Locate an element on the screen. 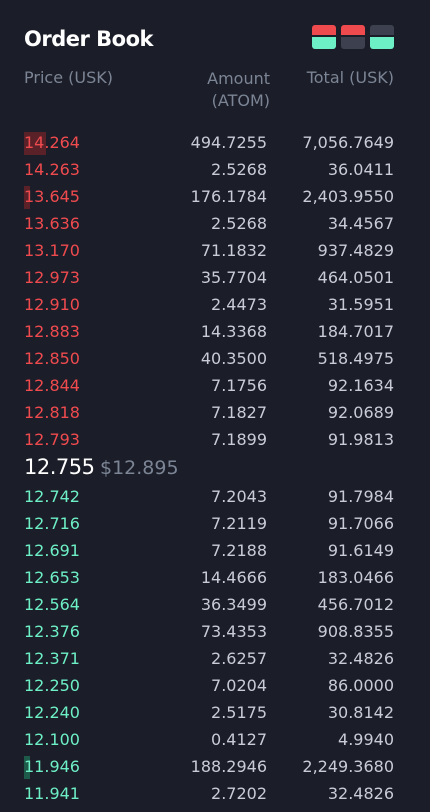  bid-amount: 73.4353 is located at coordinates (233, 631).